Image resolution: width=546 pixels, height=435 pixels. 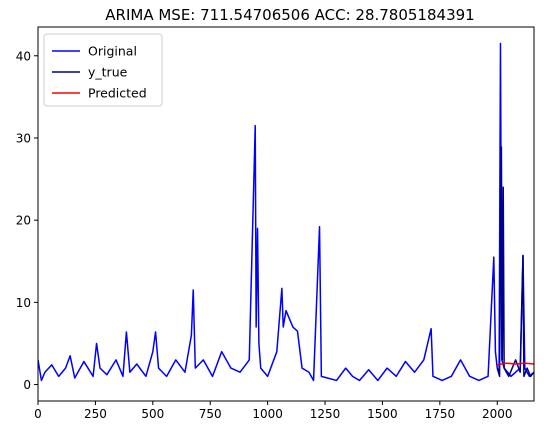 I want to click on legend-label-y-true: y_true, so click(x=108, y=72).